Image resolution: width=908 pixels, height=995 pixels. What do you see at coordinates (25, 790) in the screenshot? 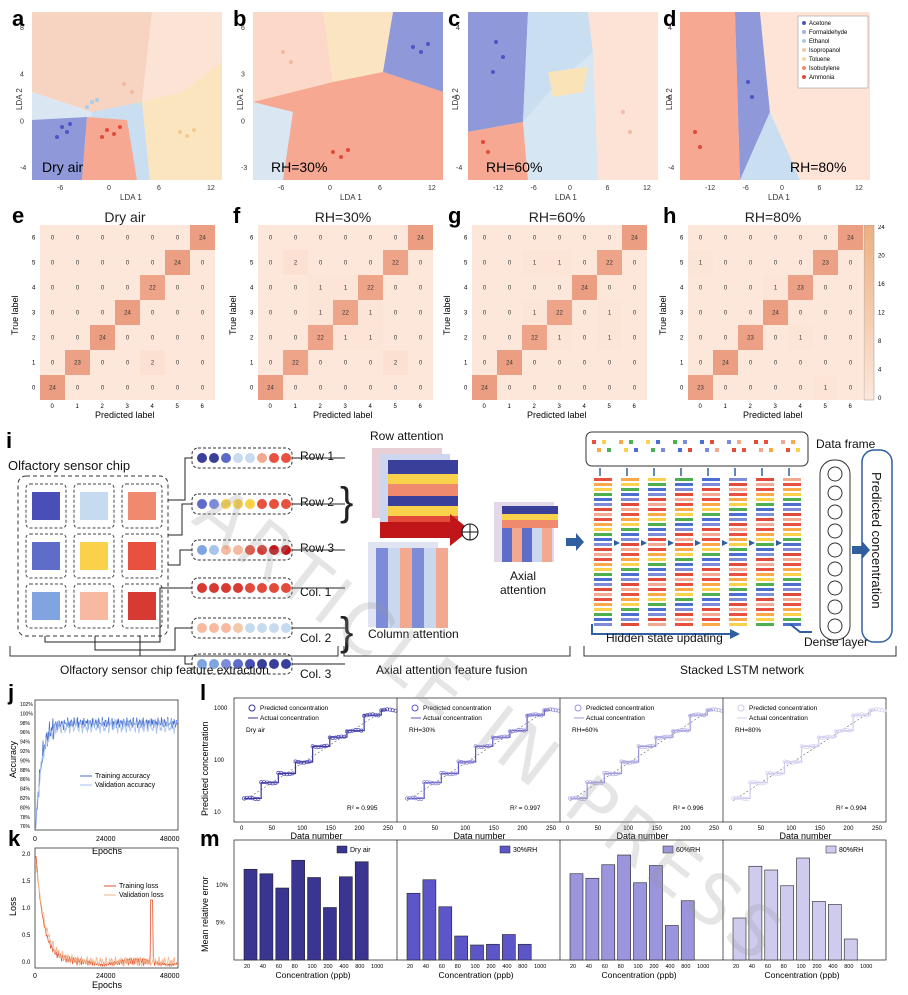
I see `acc-ytick: 84%` at bounding box center [25, 790].